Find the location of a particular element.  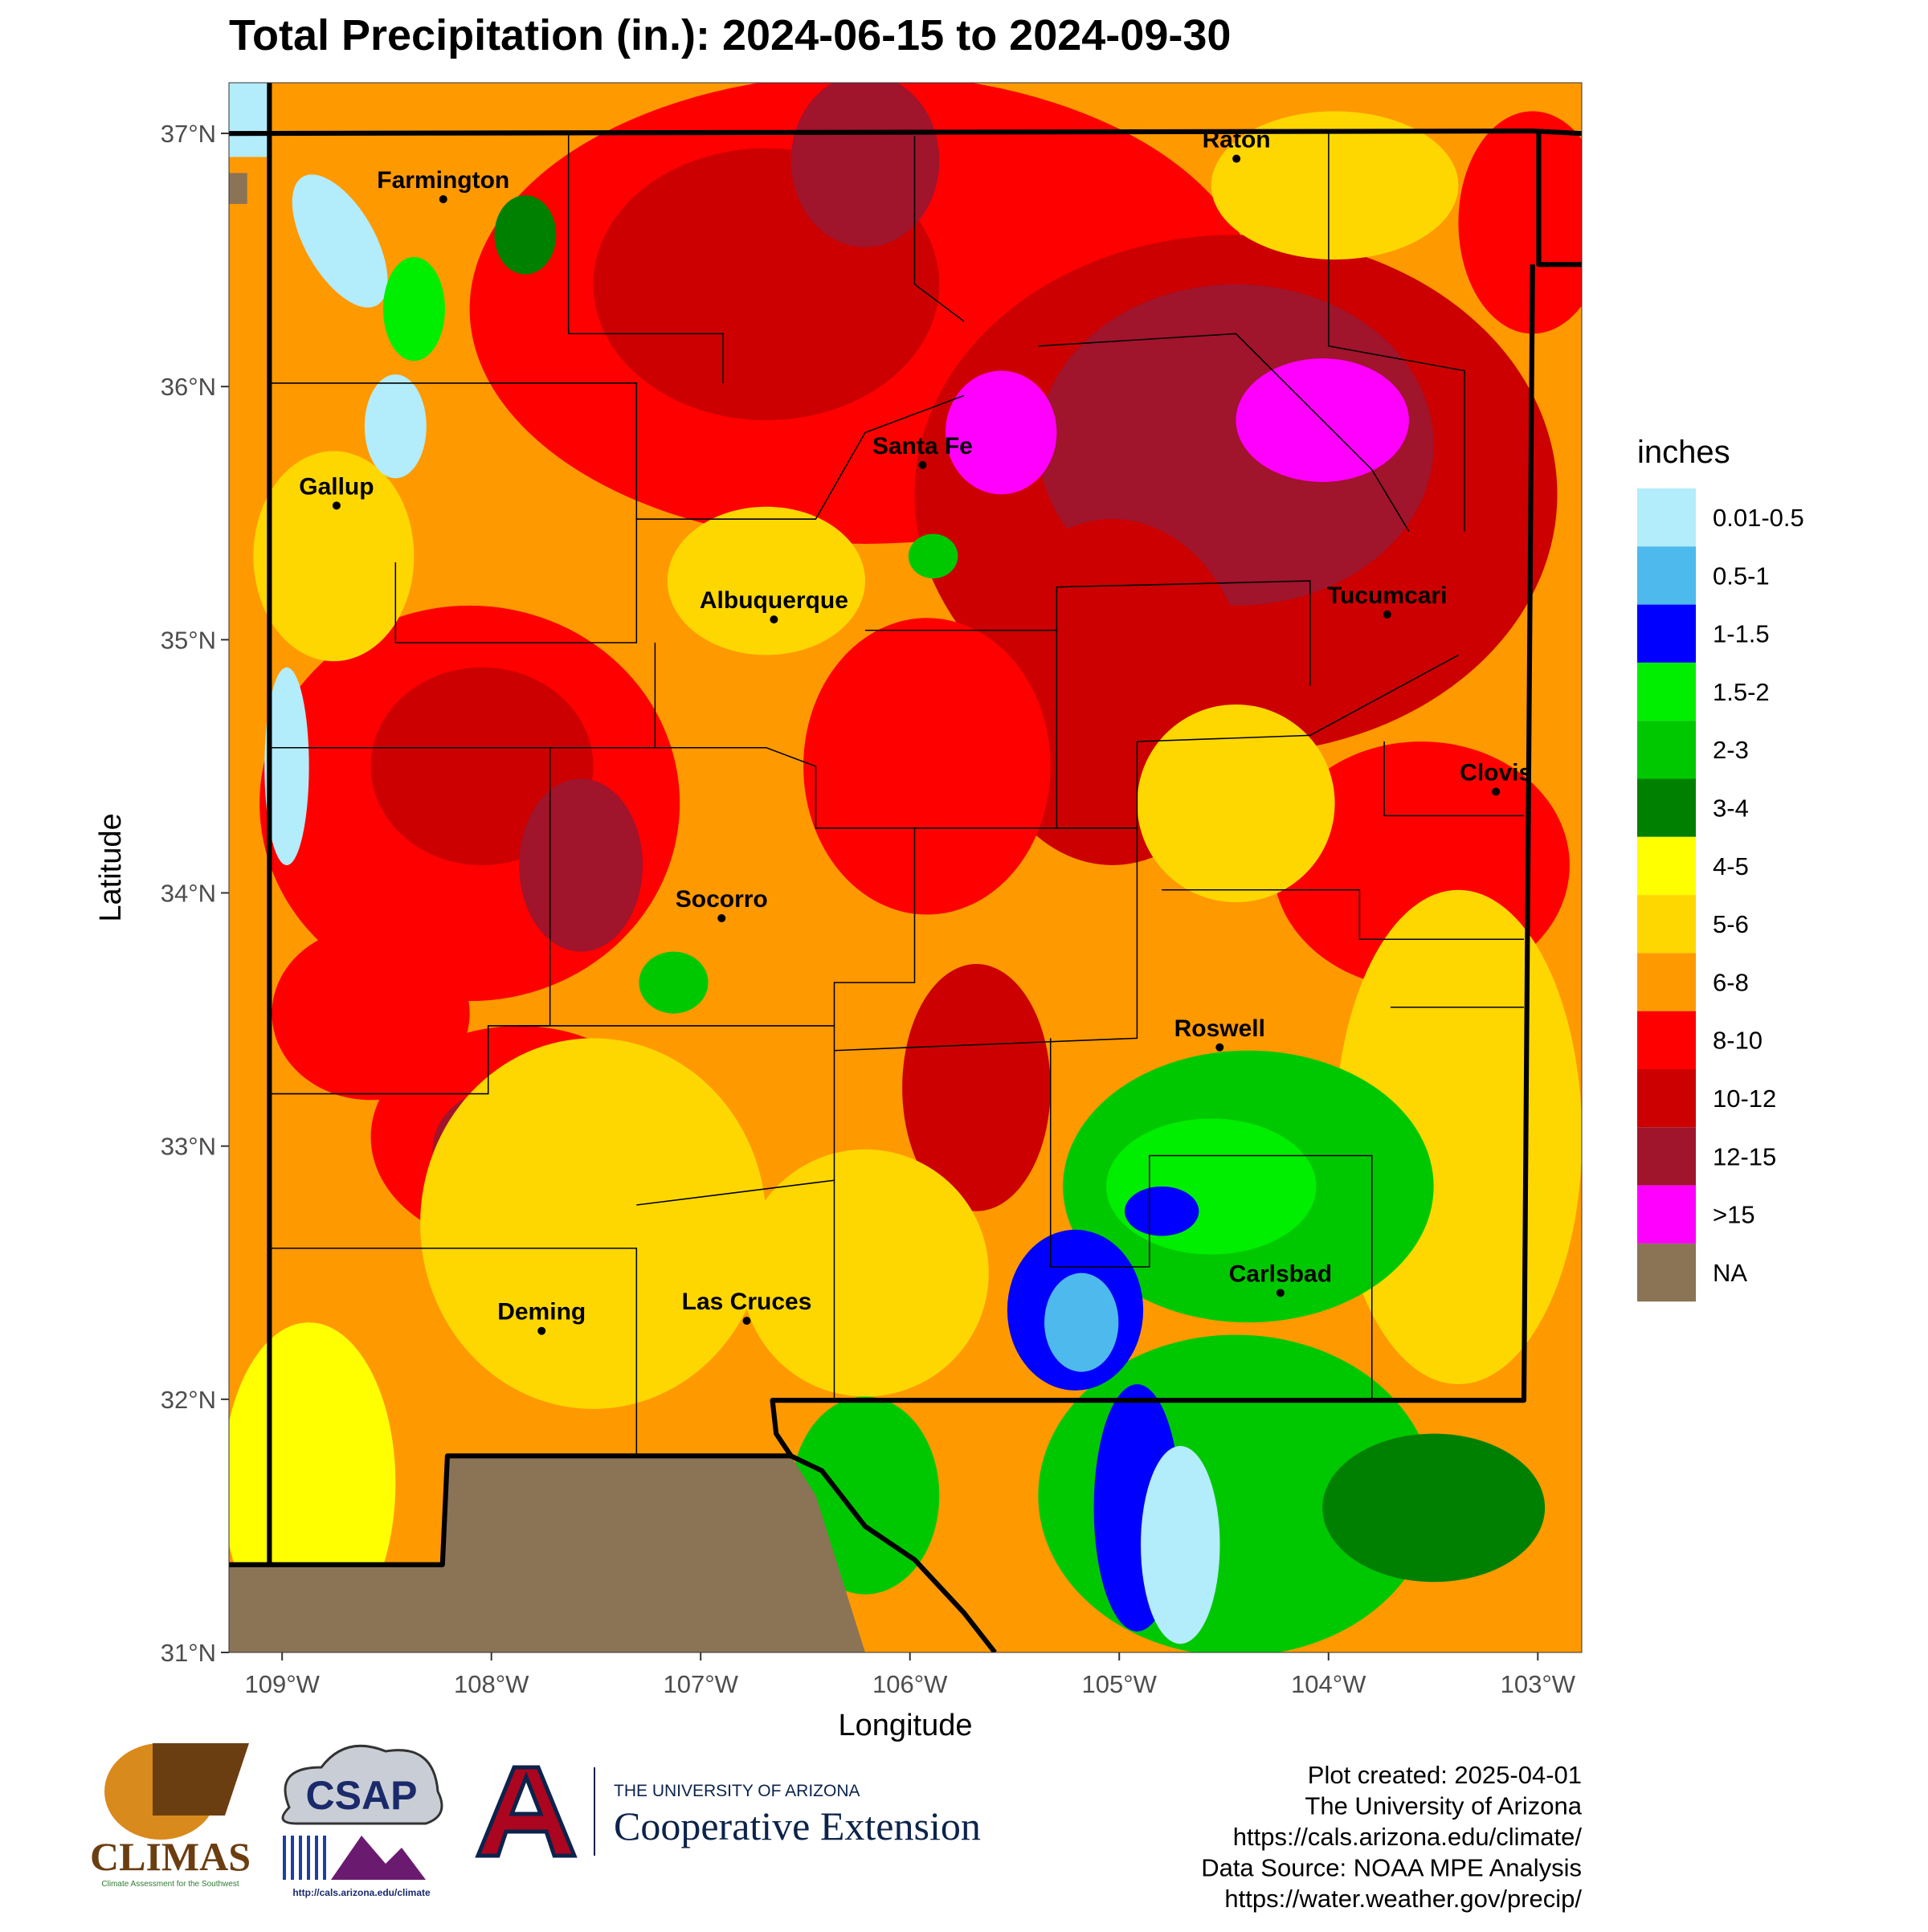

footer-line: Data Source: NOAA MPE Analysis is located at coordinates (1391, 1868).